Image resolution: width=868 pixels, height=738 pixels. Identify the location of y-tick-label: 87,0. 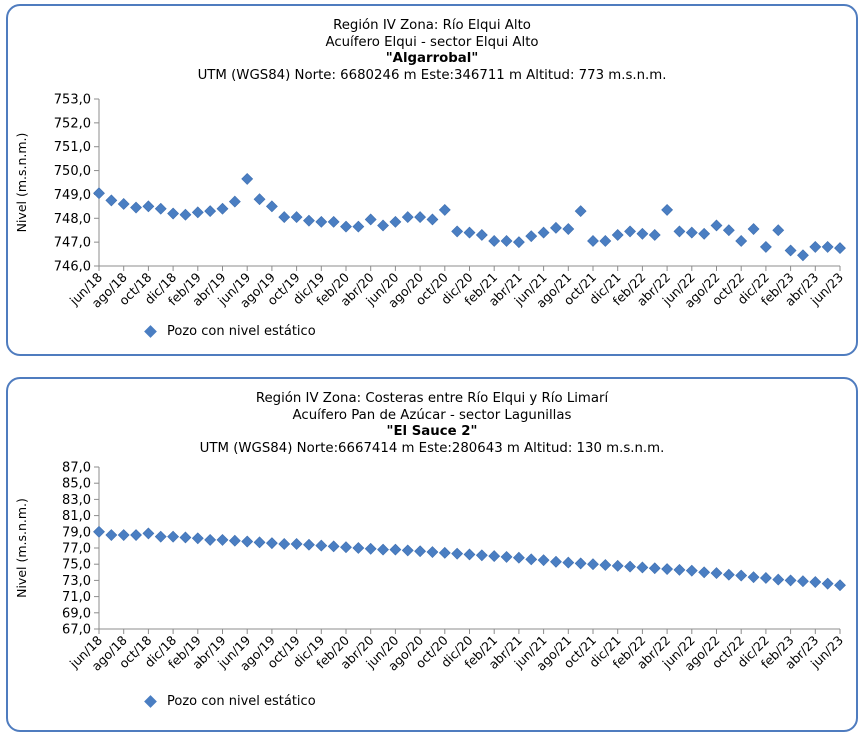
(76, 468).